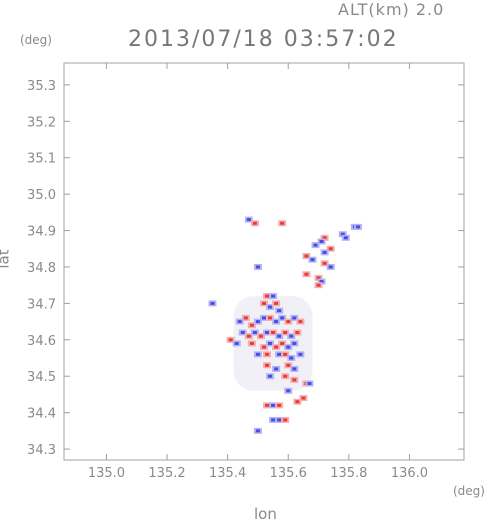 The height and width of the screenshot is (523, 491). What do you see at coordinates (41, 122) in the screenshot?
I see `y-tick-label: 35.2` at bounding box center [41, 122].